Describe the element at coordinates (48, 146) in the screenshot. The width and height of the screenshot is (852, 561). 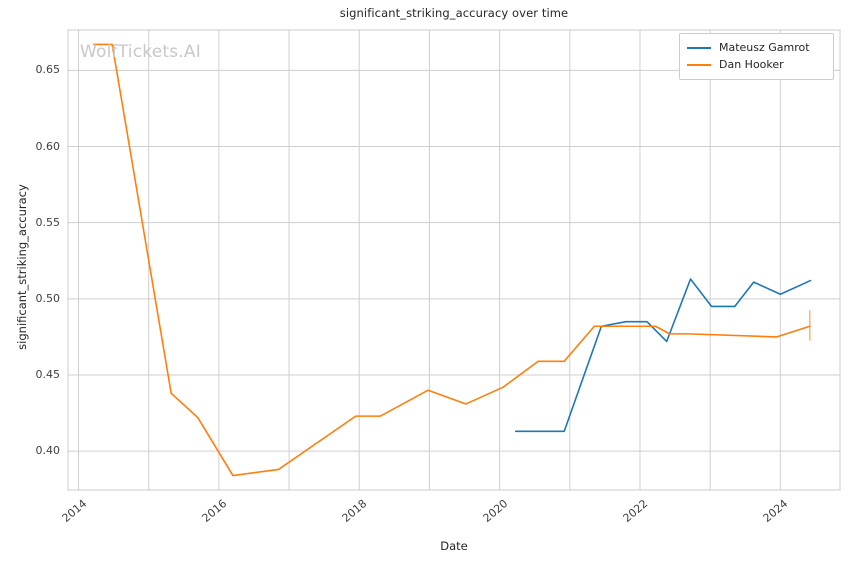
I see `y-tick-label: 0.60` at that location.